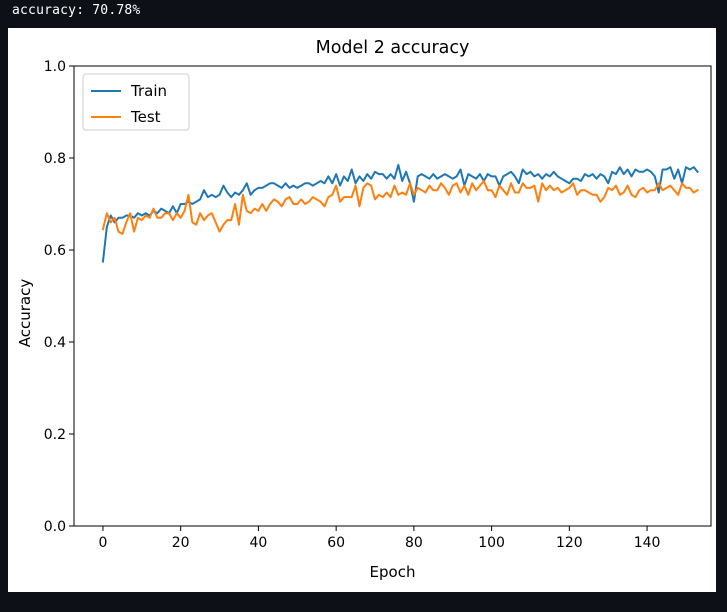  I want to click on x-tick-label: 60, so click(336, 543).